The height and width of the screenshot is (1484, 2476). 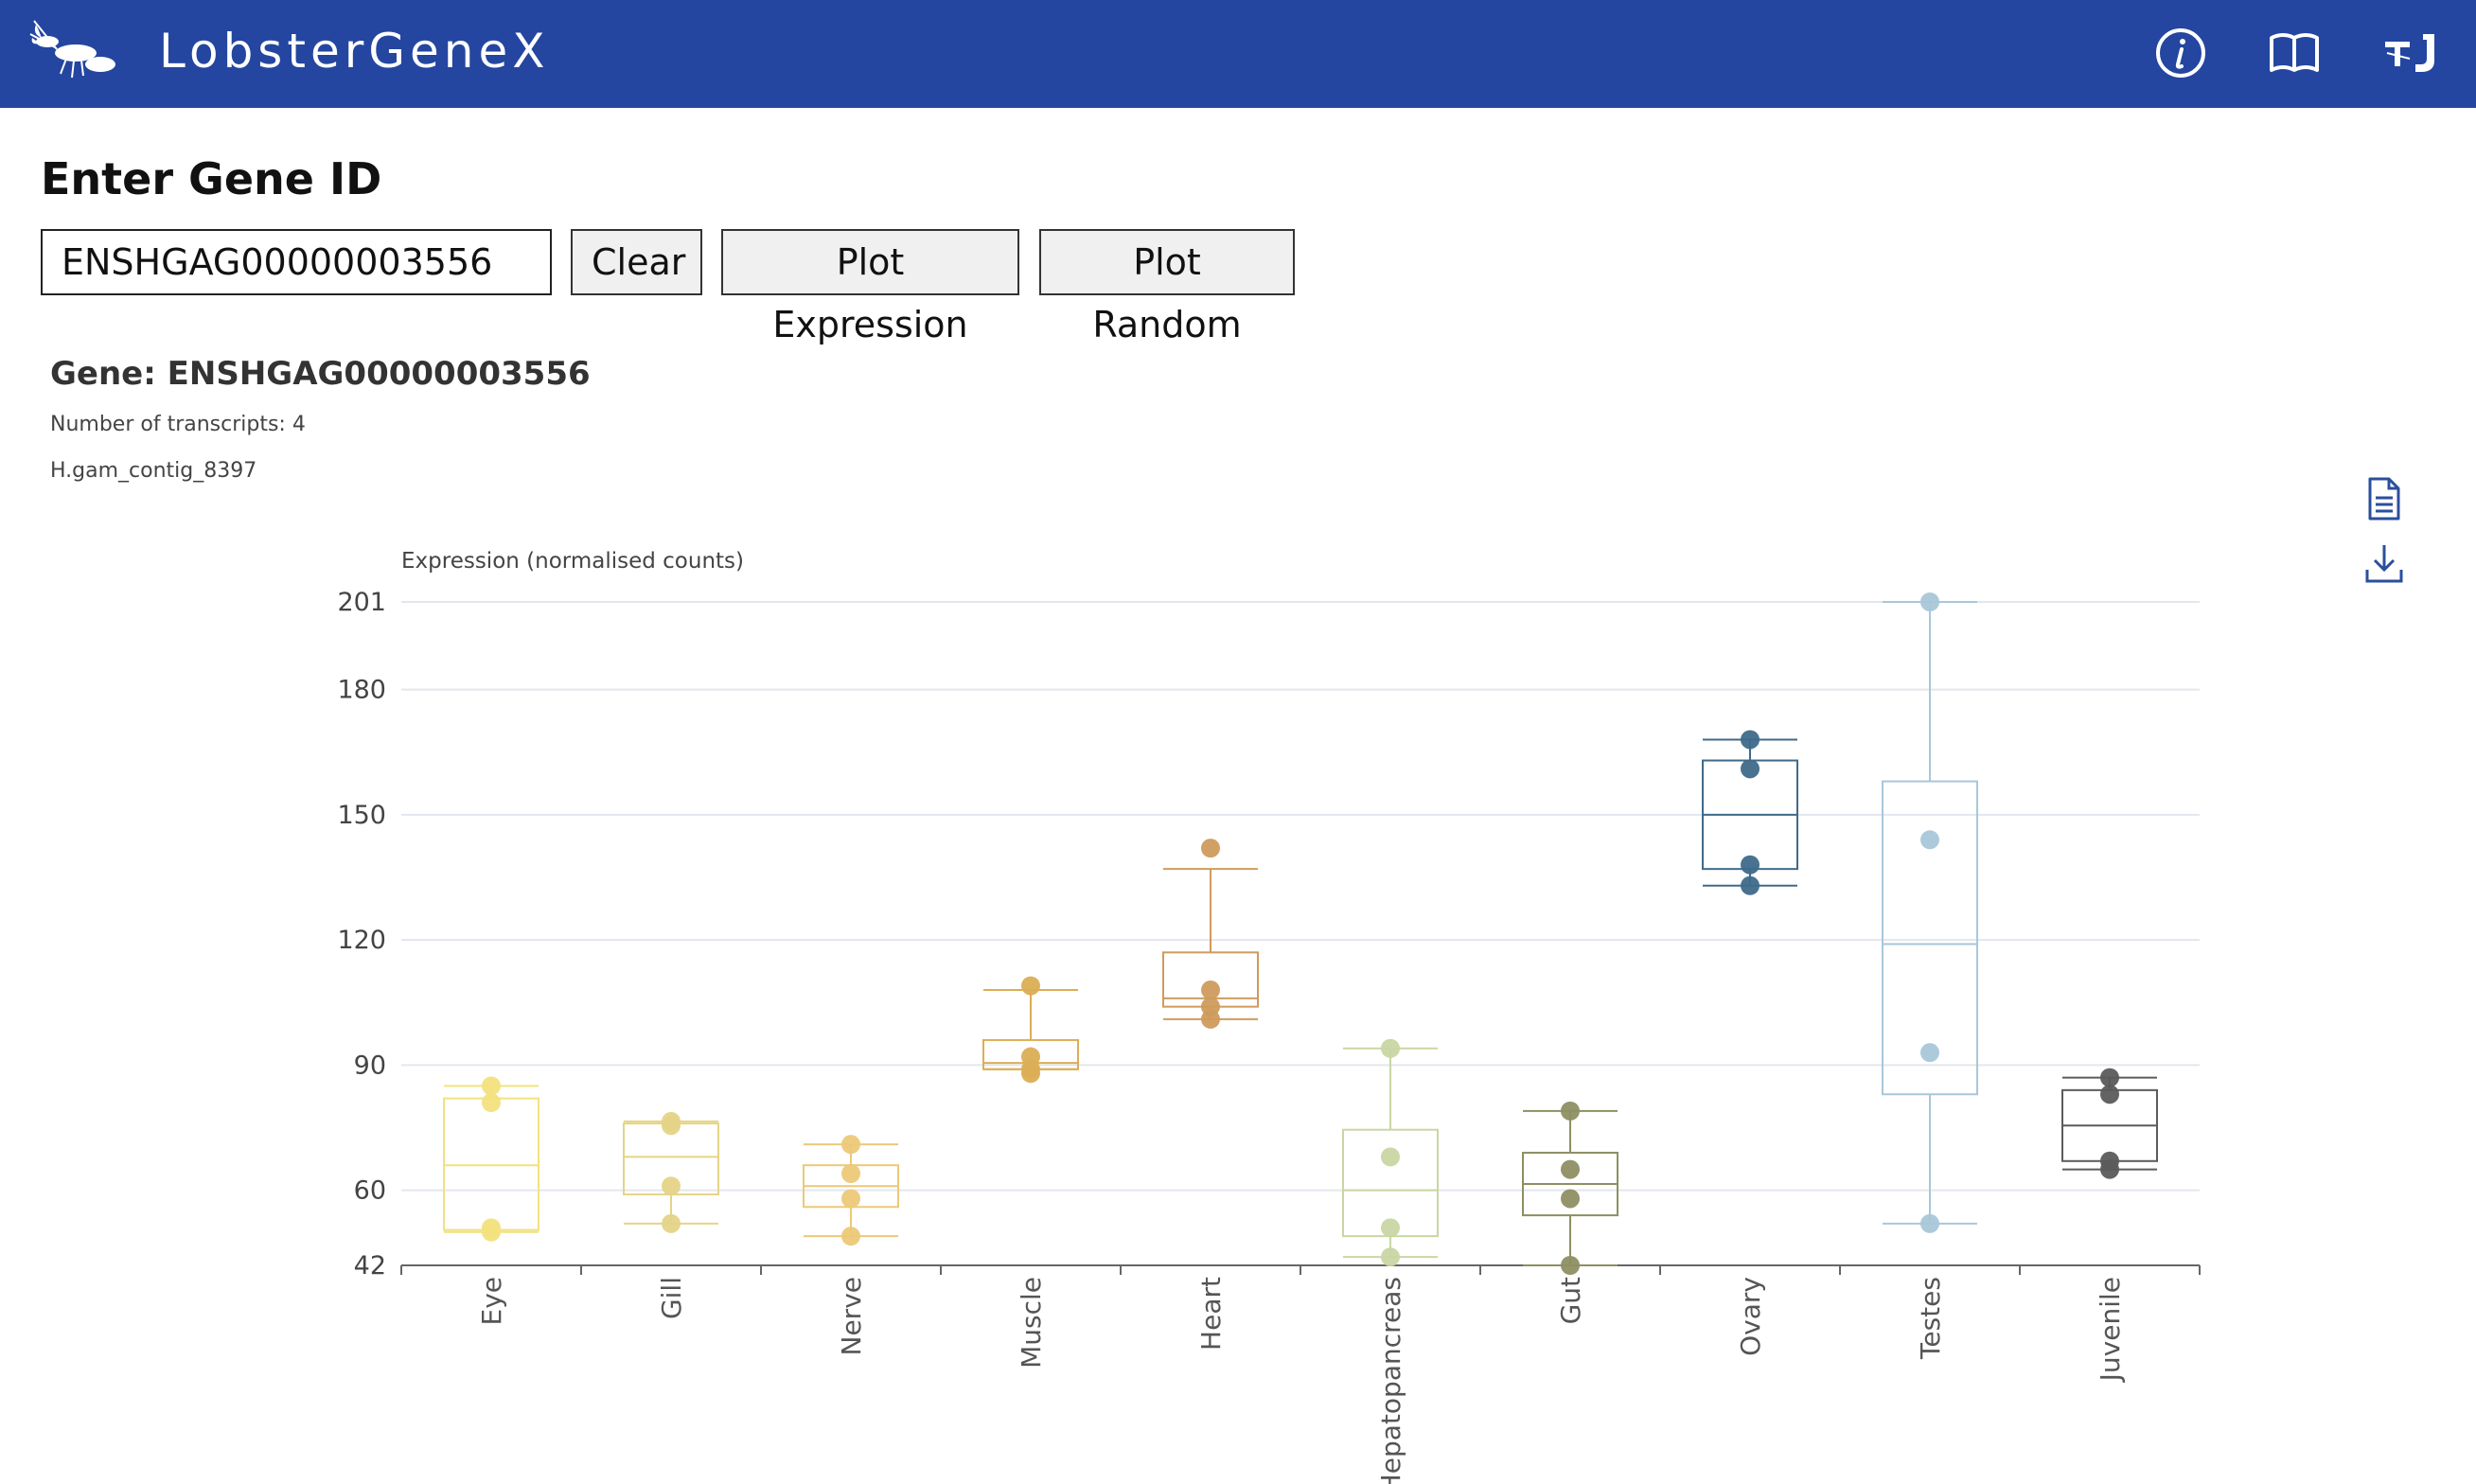 What do you see at coordinates (211, 178) in the screenshot?
I see `enter-gene-heading: Enter Gene ID` at bounding box center [211, 178].